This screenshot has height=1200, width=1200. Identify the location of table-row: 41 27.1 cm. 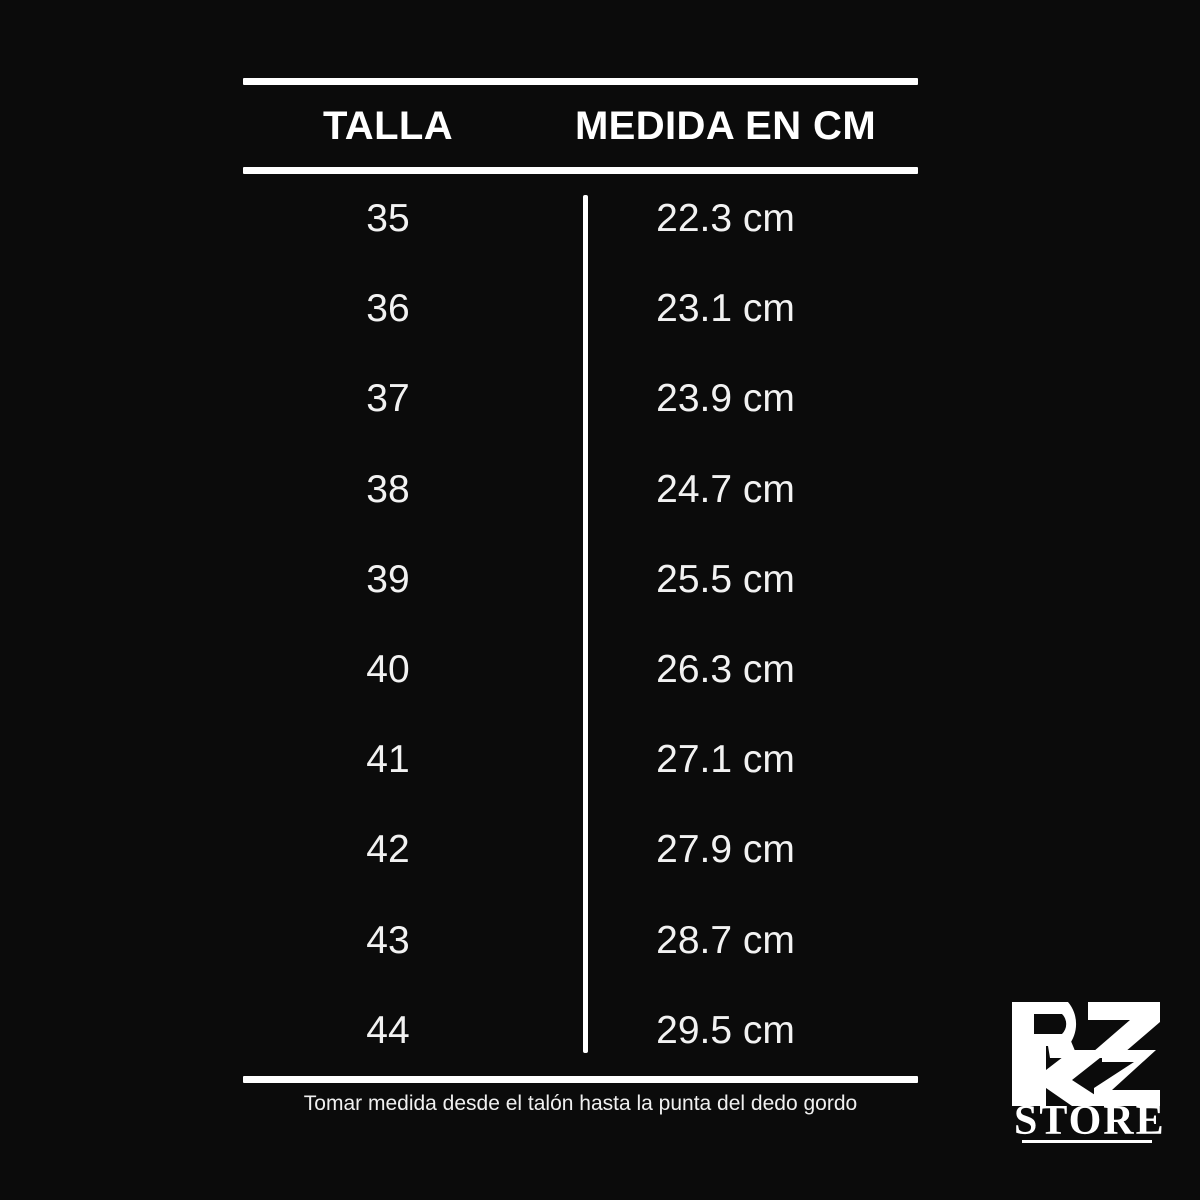
(580, 760).